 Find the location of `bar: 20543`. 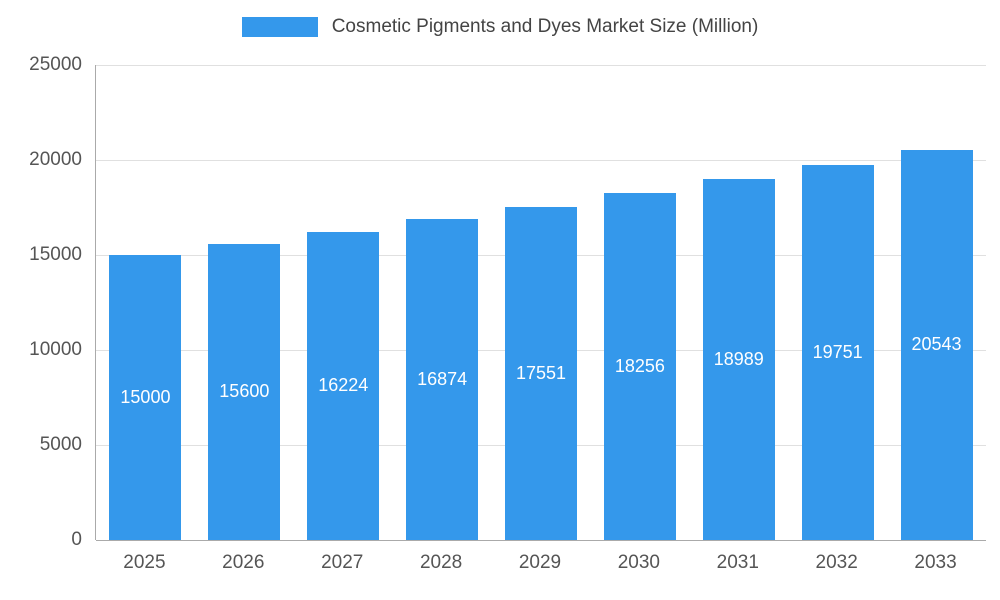

bar: 20543 is located at coordinates (936, 344).